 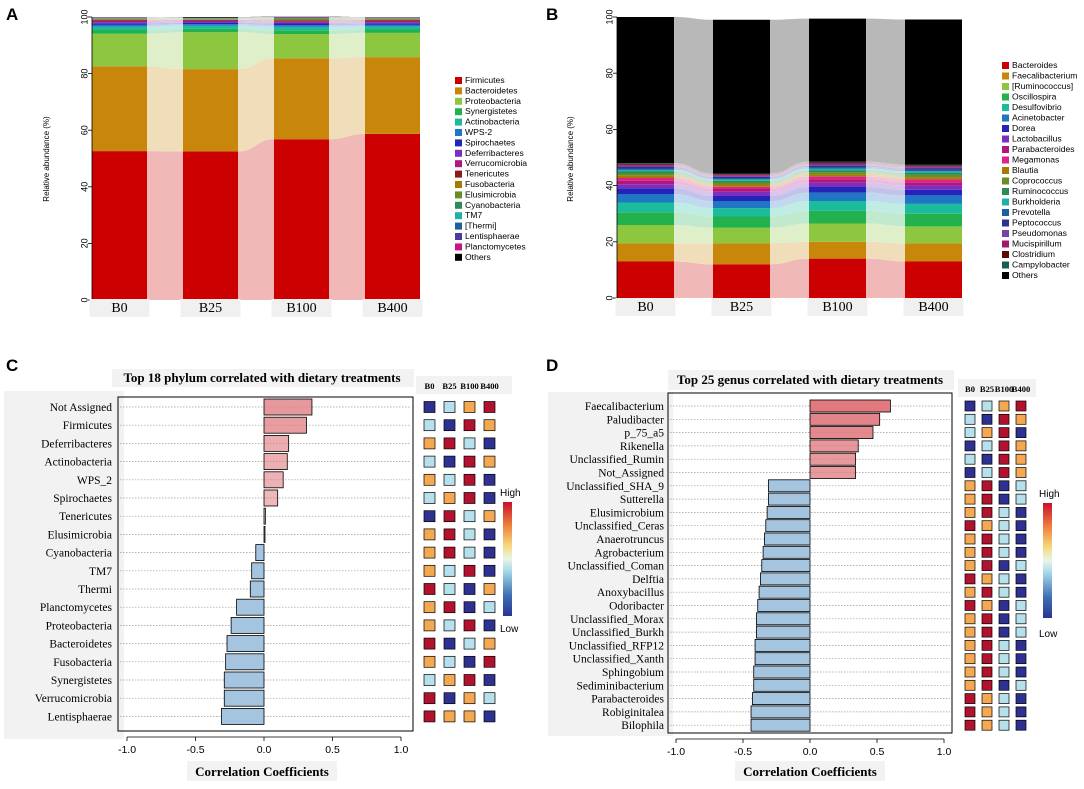 I want to click on row-label: Robiginitalea, so click(x=633, y=713).